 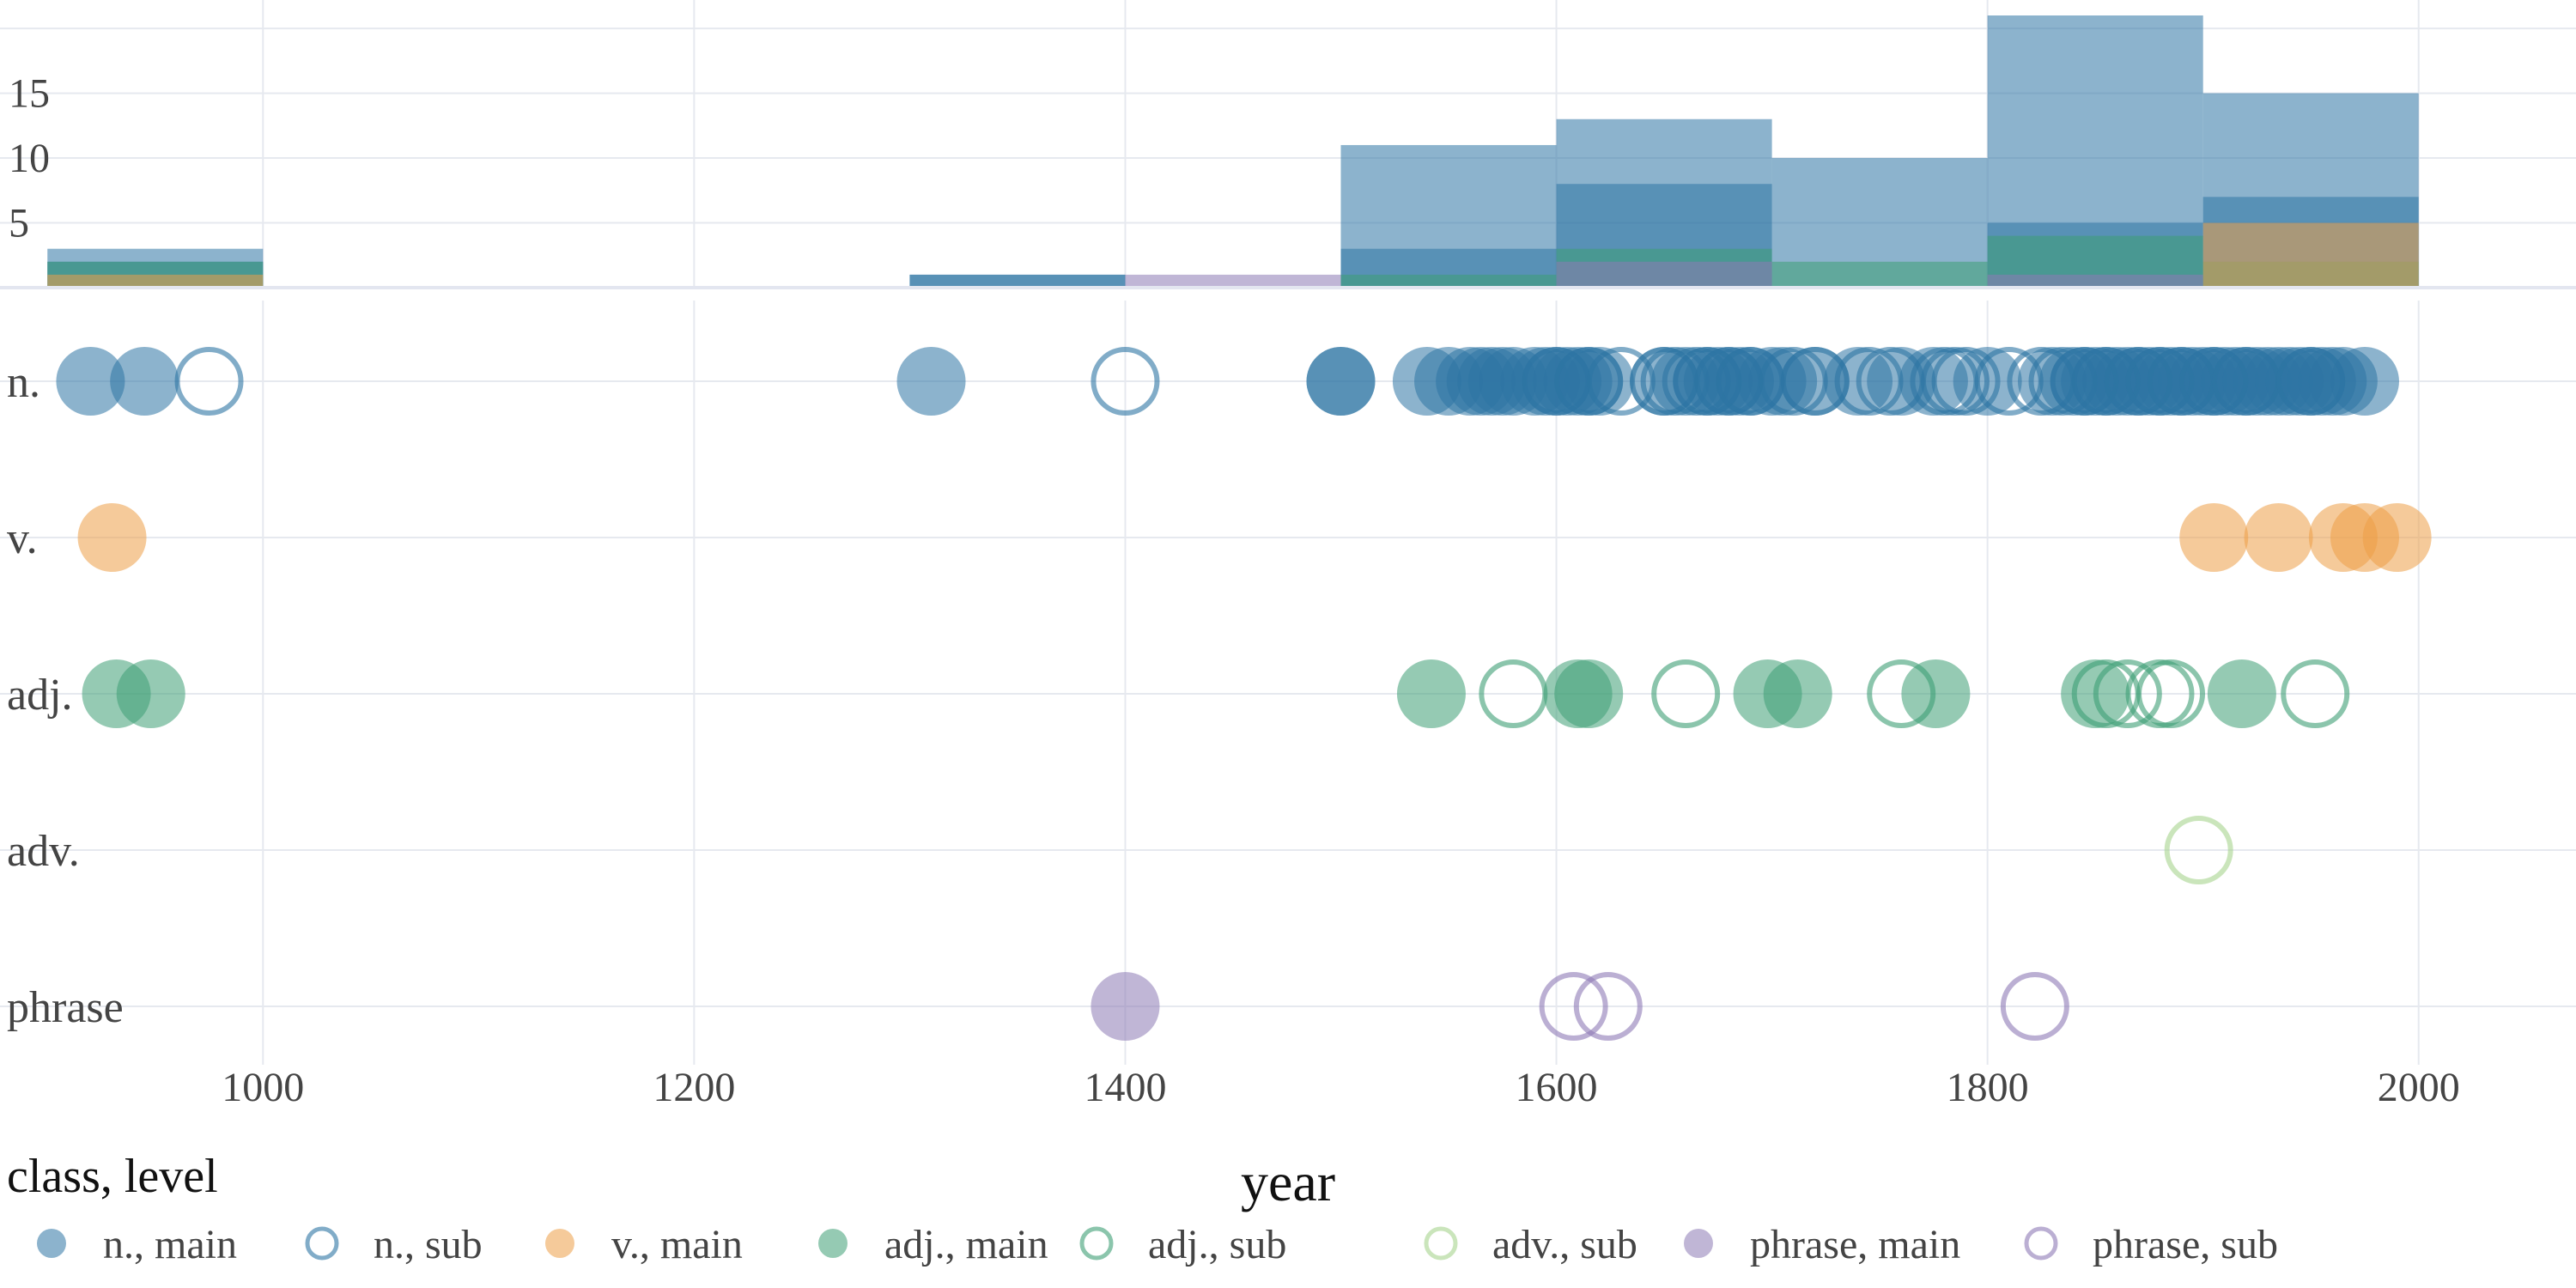 I want to click on legend-item: n., main, so click(x=137, y=1244).